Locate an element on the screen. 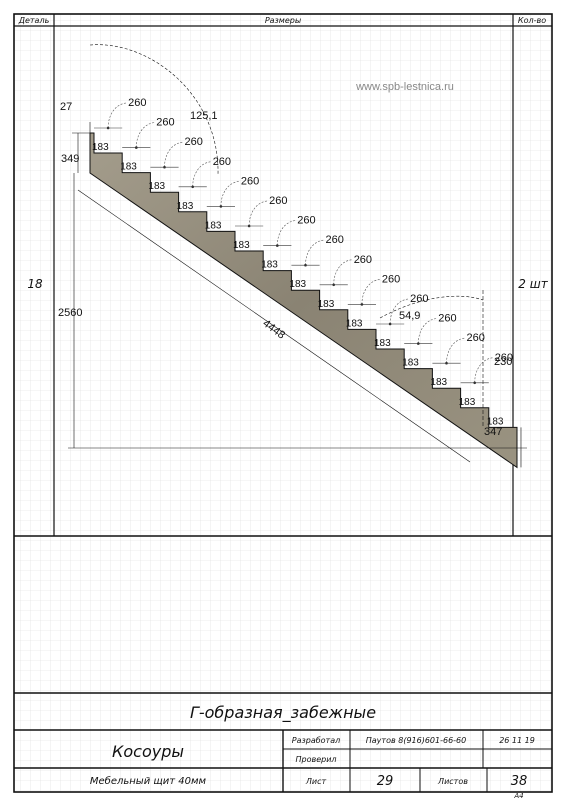  angle-arc is located at coordinates (431, 307).